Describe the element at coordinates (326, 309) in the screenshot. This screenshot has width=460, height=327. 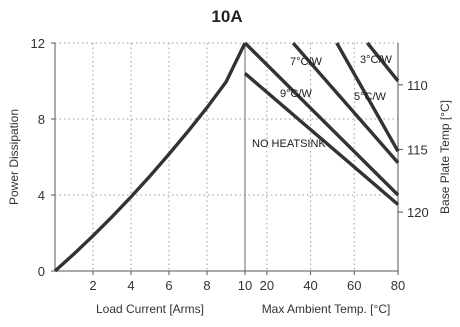
I see `x2-axis-label: Max Ambient Temp. [°C]` at that location.